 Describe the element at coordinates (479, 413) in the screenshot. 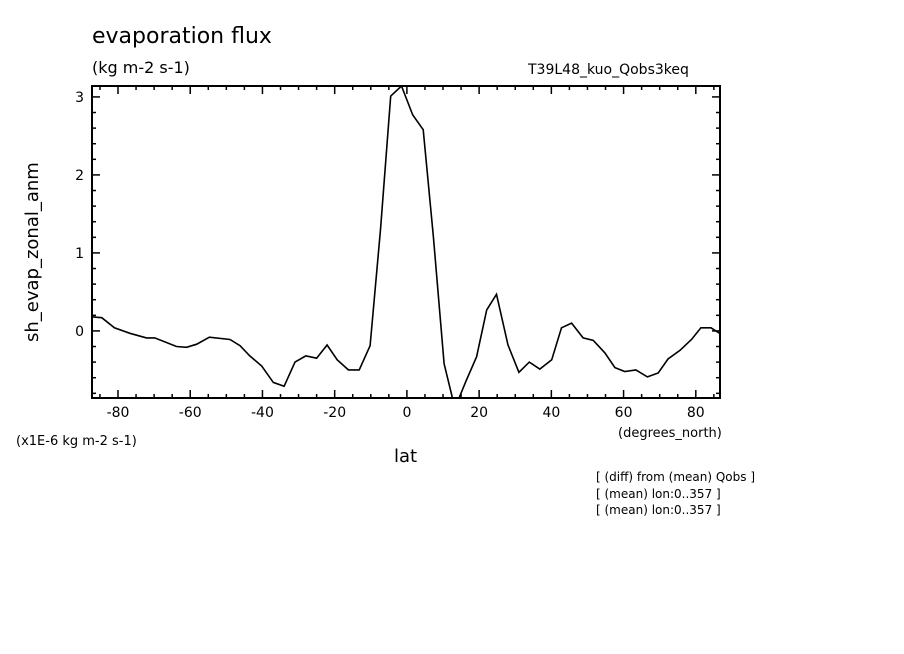

I see `x-tick-label: 20` at that location.